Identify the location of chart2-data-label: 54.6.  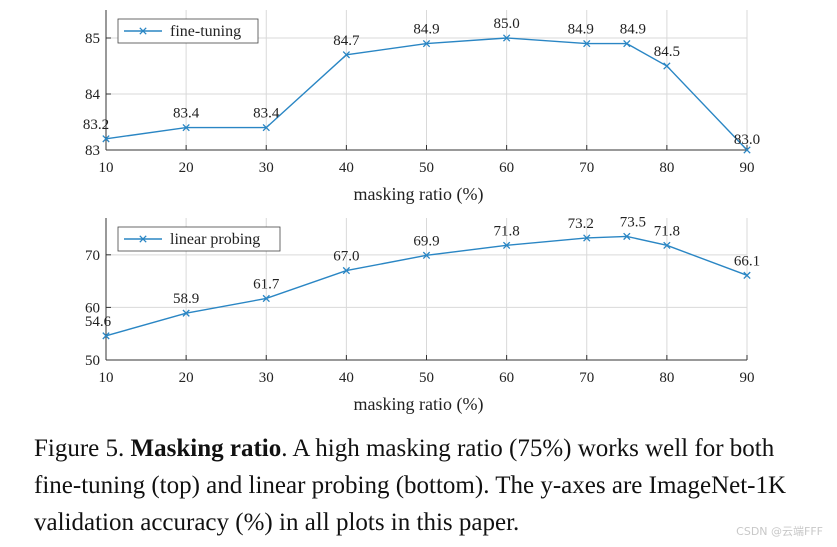
(98, 322).